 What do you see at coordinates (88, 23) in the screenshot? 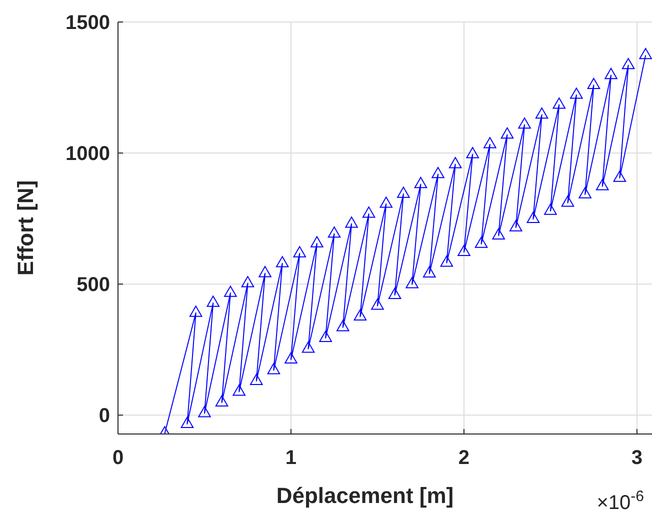
I see `y-tick-label: 1500` at bounding box center [88, 23].